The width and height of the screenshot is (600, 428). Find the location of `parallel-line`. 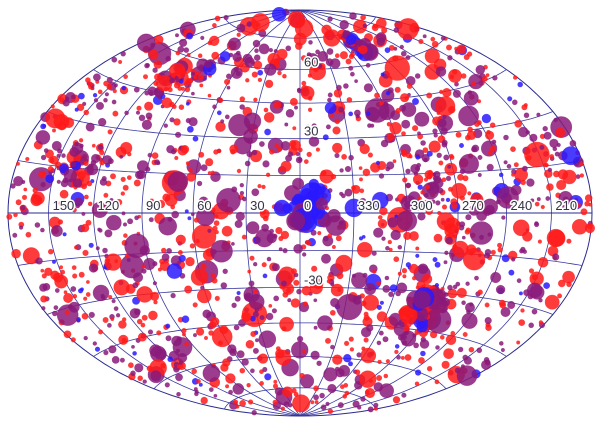

parallel-line is located at coordinates (300, 168).